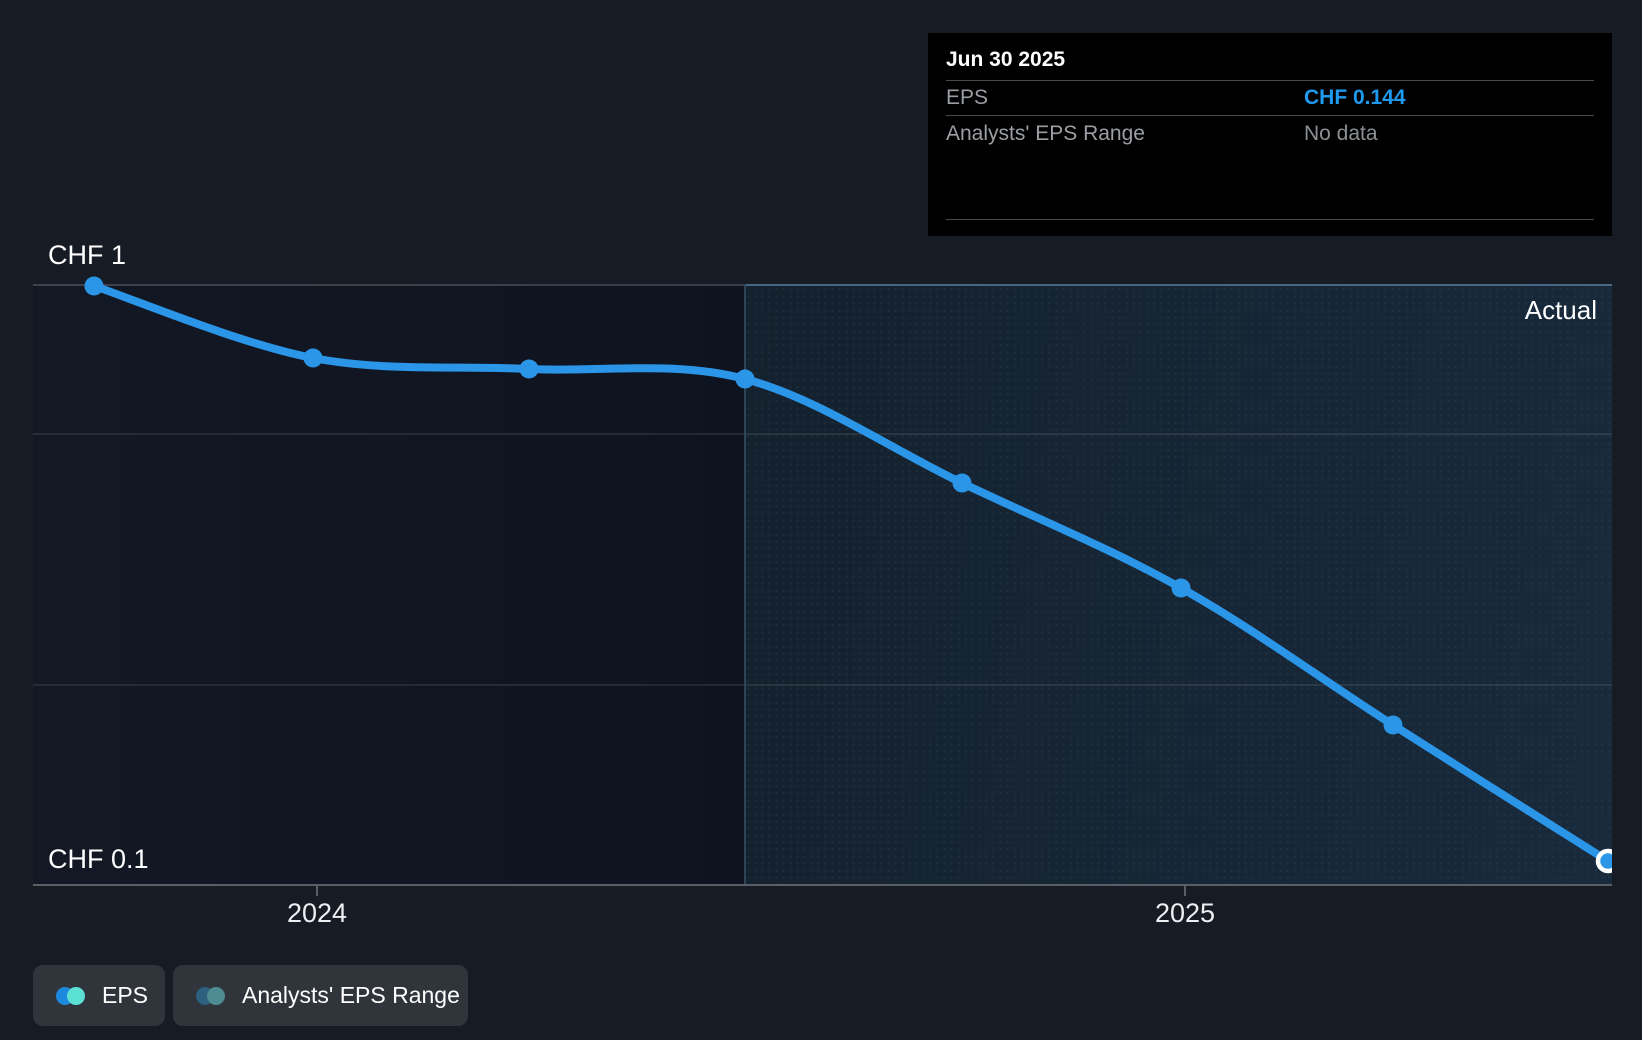 This screenshot has width=1642, height=1040. What do you see at coordinates (1560, 310) in the screenshot?
I see `actual-region-label: Actual` at bounding box center [1560, 310].